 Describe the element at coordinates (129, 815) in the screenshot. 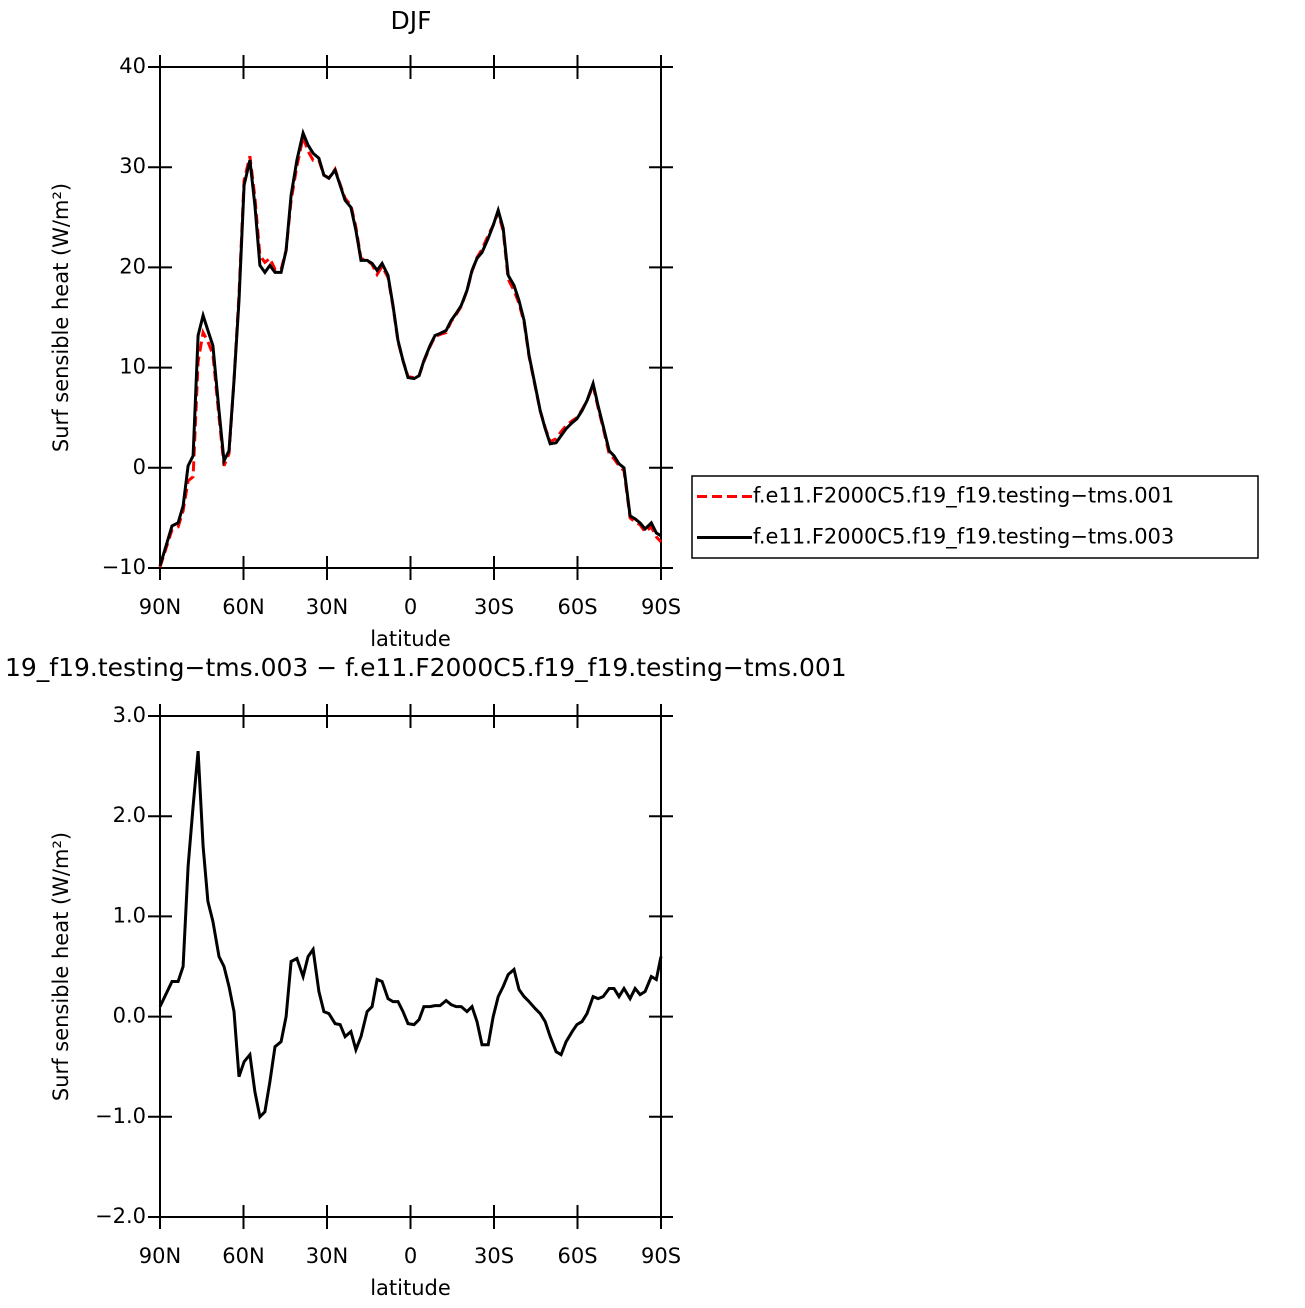

I see `y-tick-label: 2.0` at that location.